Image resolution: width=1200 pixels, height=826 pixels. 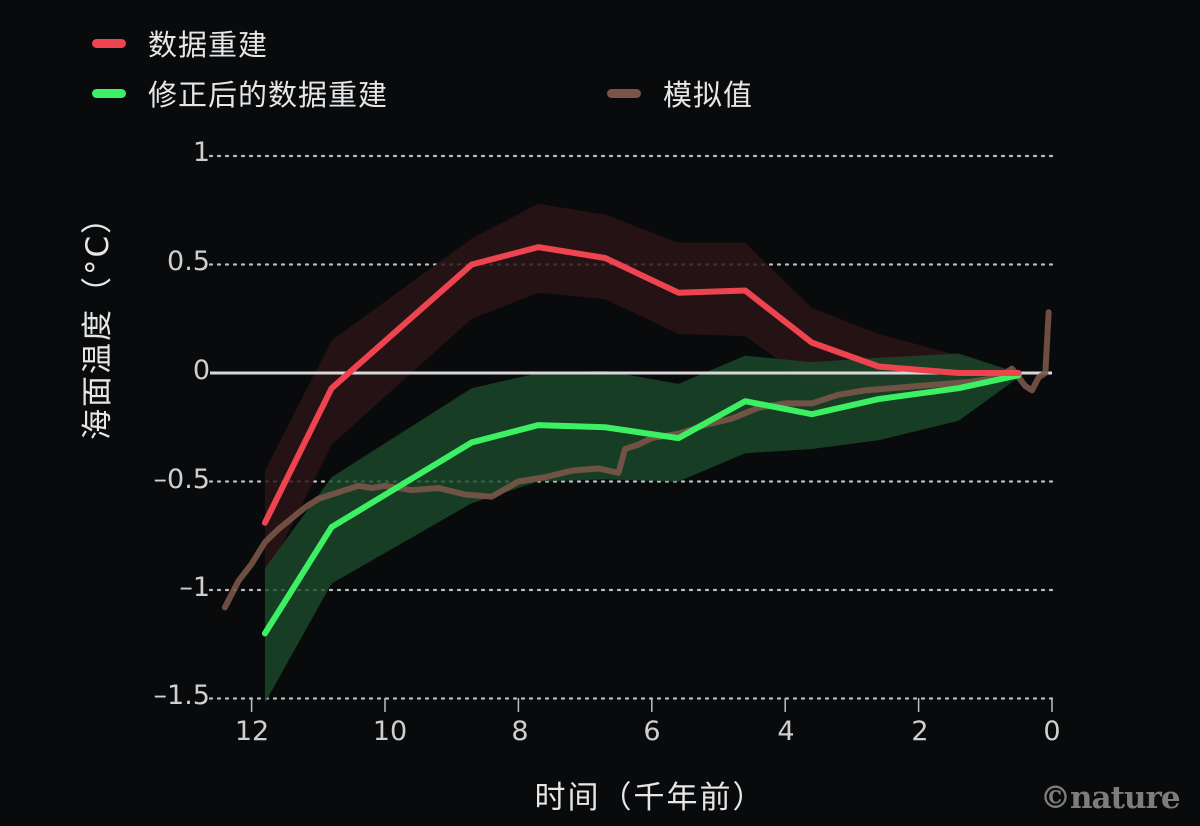 I want to click on x-tick-label: 10, so click(x=390, y=731).